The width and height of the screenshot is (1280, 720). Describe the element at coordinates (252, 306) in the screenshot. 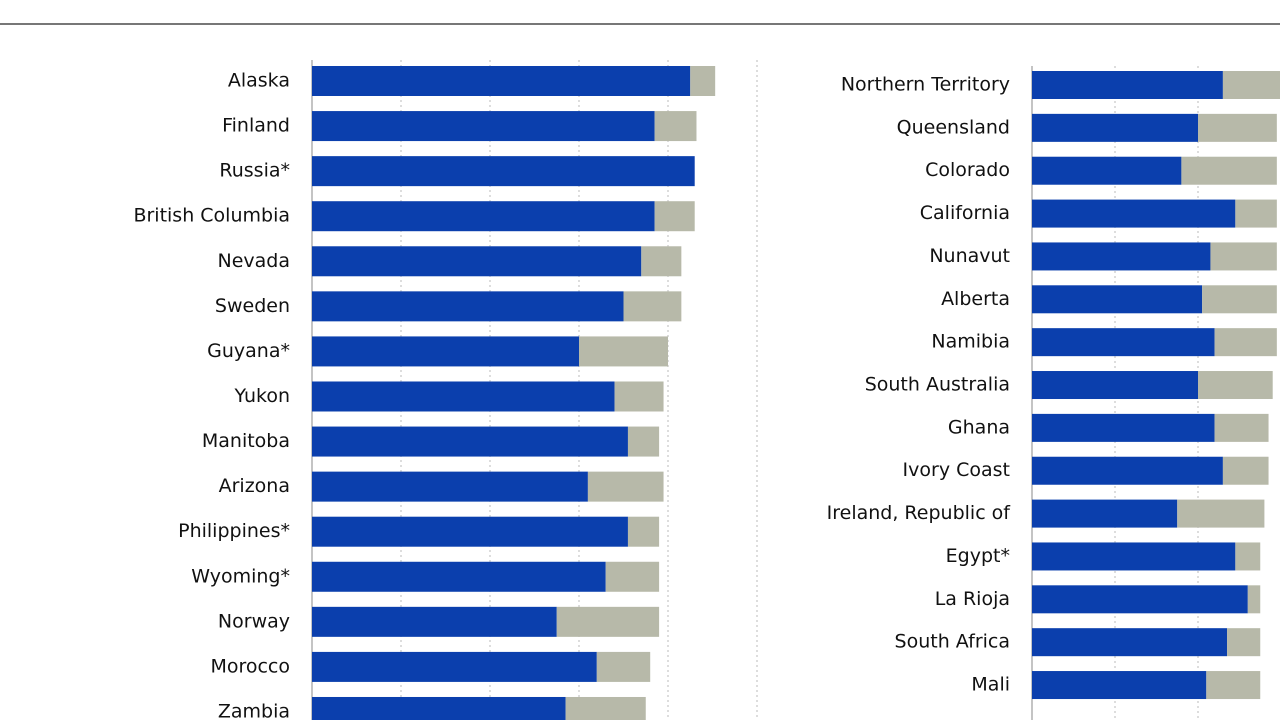

I see `category-label: Sweden` at that location.